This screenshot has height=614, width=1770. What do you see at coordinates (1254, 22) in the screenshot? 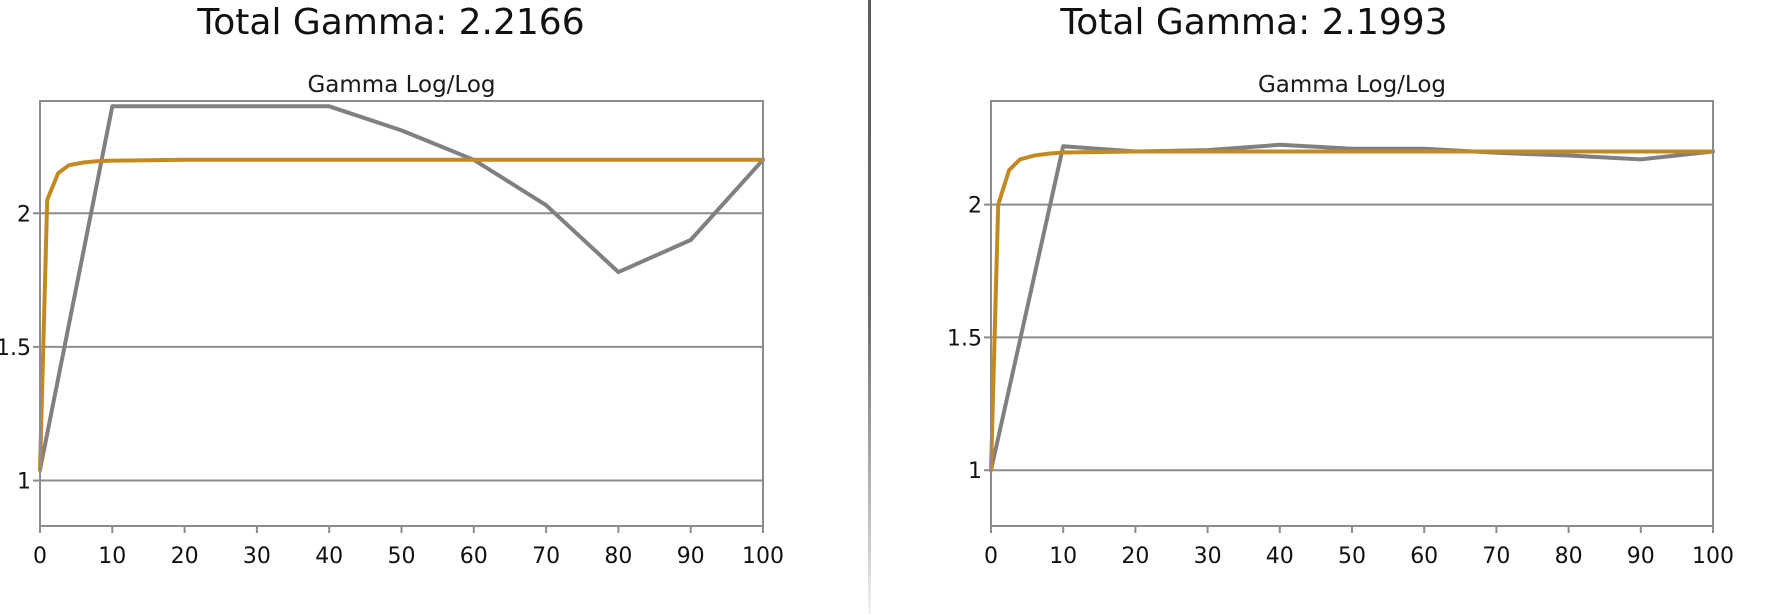
I see `total-gamma-heading: Total Gamma: 2.1993` at bounding box center [1254, 22].